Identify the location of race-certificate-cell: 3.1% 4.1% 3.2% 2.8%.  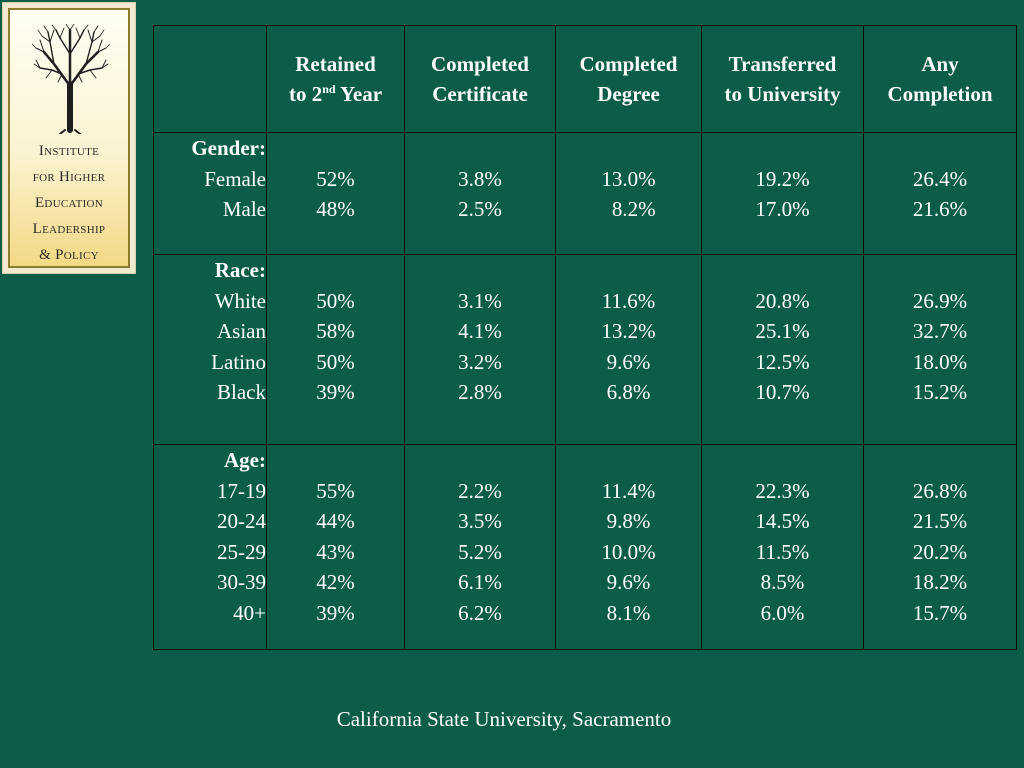
(480, 349).